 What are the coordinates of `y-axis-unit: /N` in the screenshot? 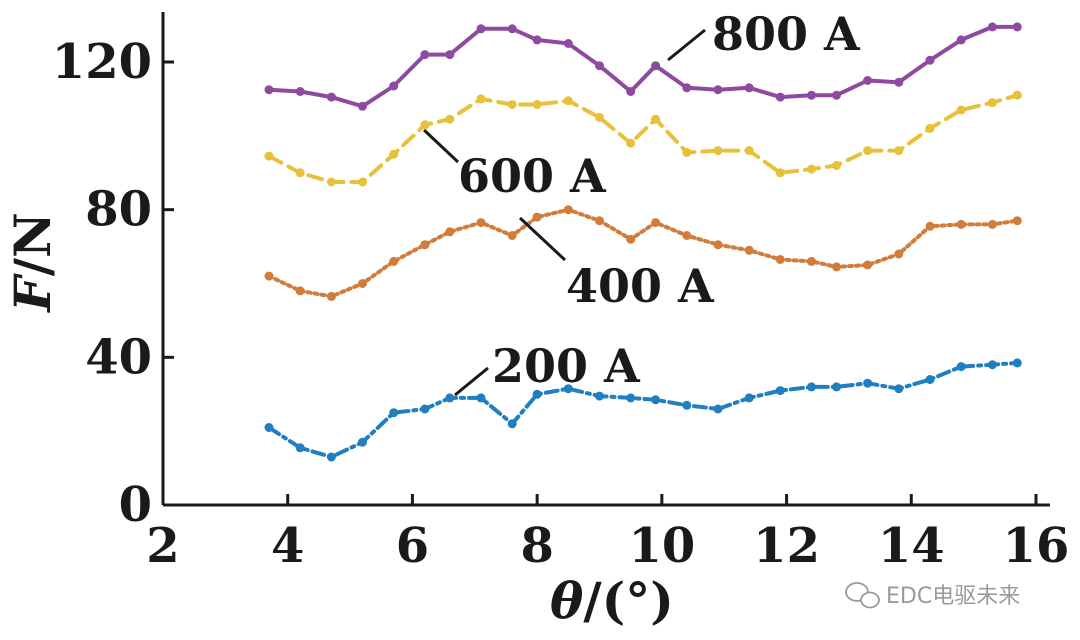 It's located at (32, 244).